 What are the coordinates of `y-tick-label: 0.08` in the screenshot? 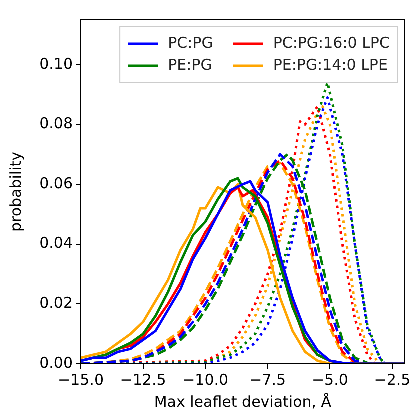 It's located at (56, 123).